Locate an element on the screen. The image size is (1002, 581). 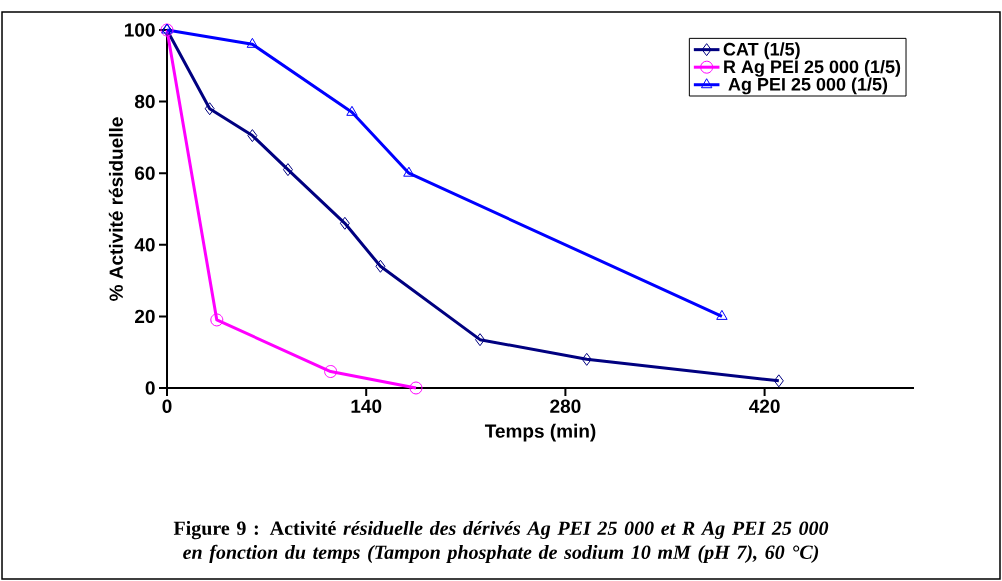
legend-label: CAT (1/5) is located at coordinates (761, 51).